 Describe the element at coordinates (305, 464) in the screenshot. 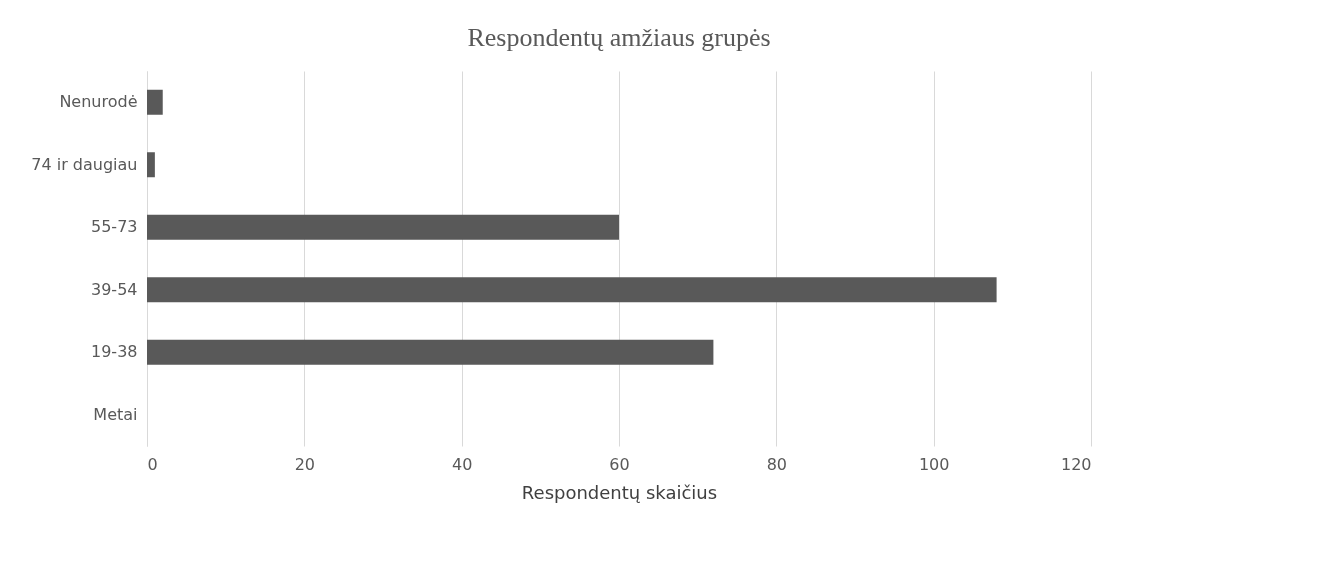

I see `x-tick-label: 20` at that location.